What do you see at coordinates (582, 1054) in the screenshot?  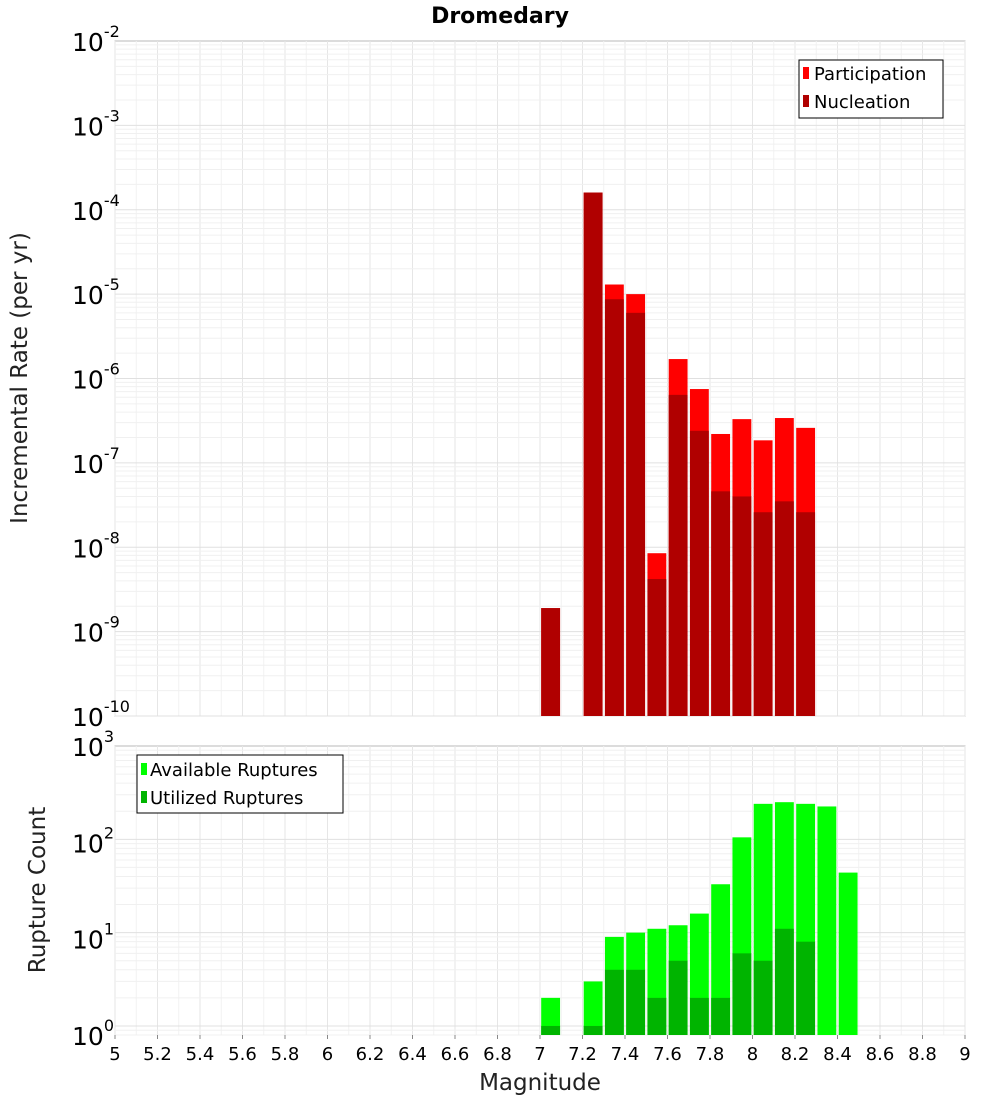 I see `x-tick-label: 7.2` at bounding box center [582, 1054].